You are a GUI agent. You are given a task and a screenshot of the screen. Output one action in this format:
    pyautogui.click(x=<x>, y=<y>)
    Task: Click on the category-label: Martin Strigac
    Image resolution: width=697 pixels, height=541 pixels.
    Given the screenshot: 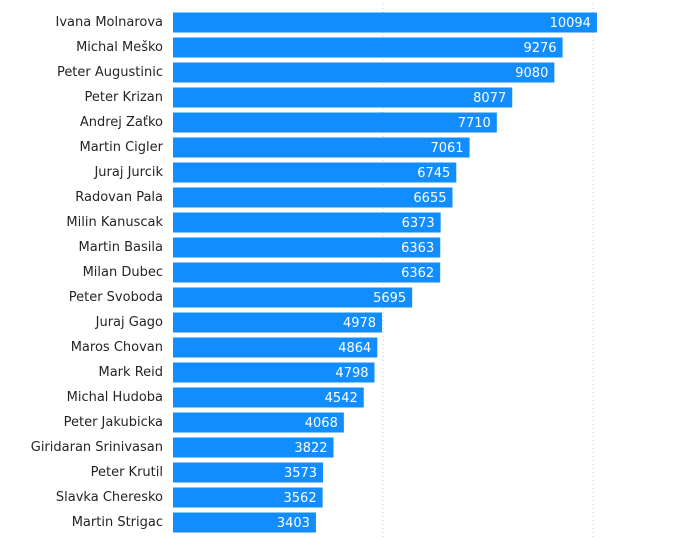 What is the action you would take?
    pyautogui.click(x=117, y=522)
    